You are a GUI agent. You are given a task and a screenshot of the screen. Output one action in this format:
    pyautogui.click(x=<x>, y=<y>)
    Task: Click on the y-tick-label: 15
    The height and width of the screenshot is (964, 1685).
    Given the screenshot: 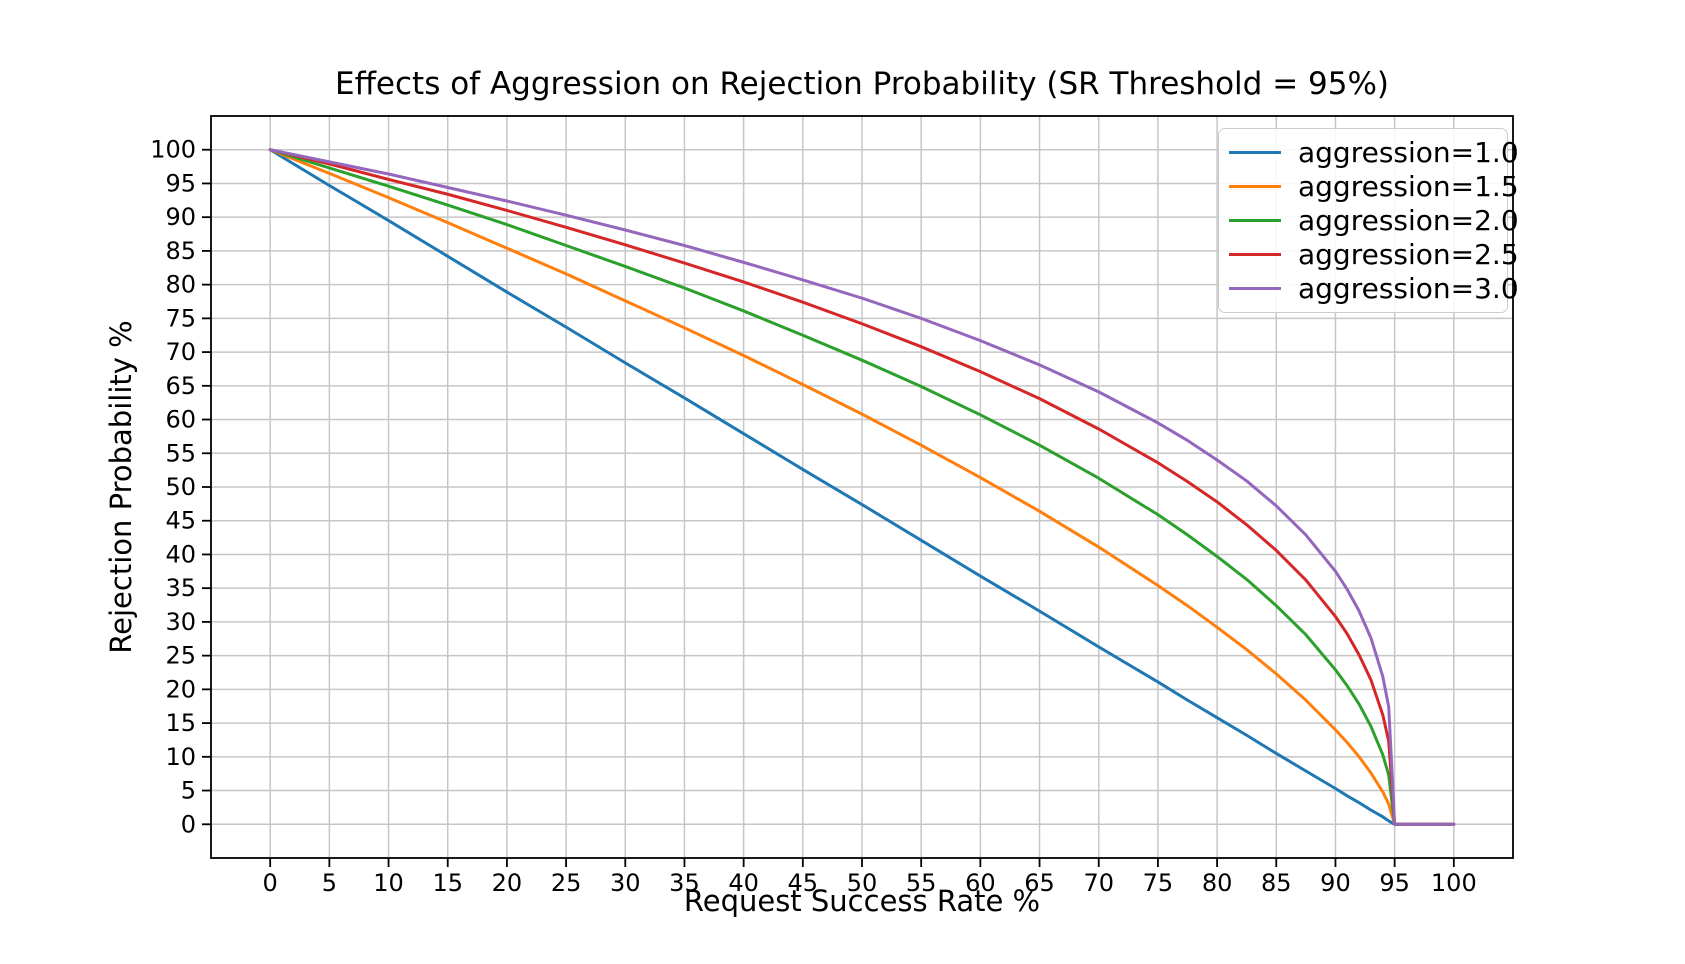 What is the action you would take?
    pyautogui.click(x=180, y=723)
    